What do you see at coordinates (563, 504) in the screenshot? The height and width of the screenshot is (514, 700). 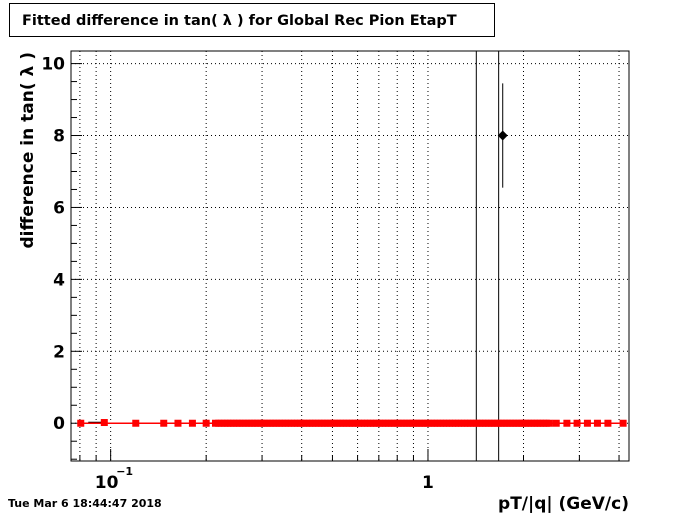 I see `x-axis-title: pT/|q| (GeV/c)` at bounding box center [563, 504].